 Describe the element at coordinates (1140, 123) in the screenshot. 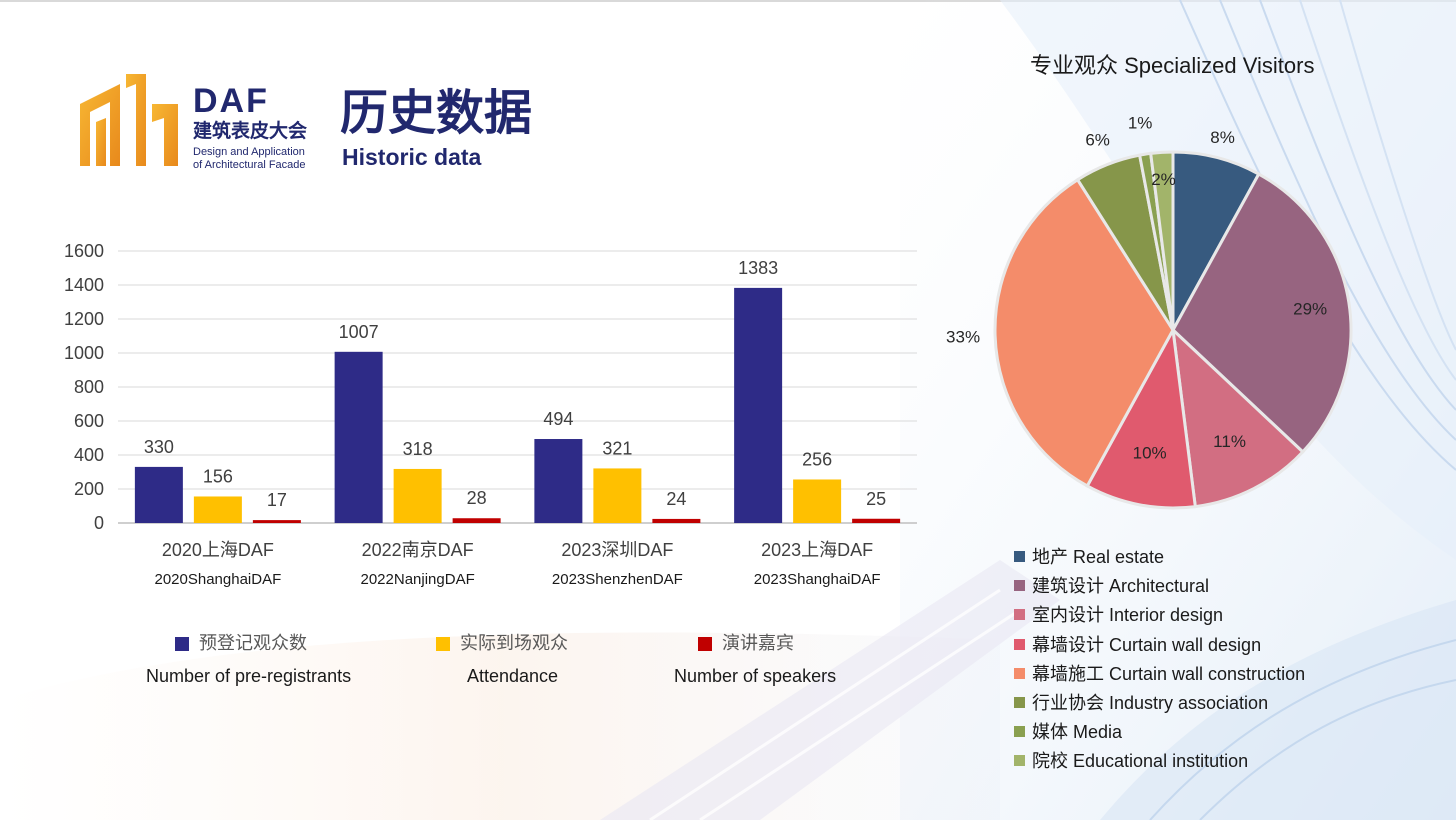

I see `pie-slice-label: 1%` at that location.